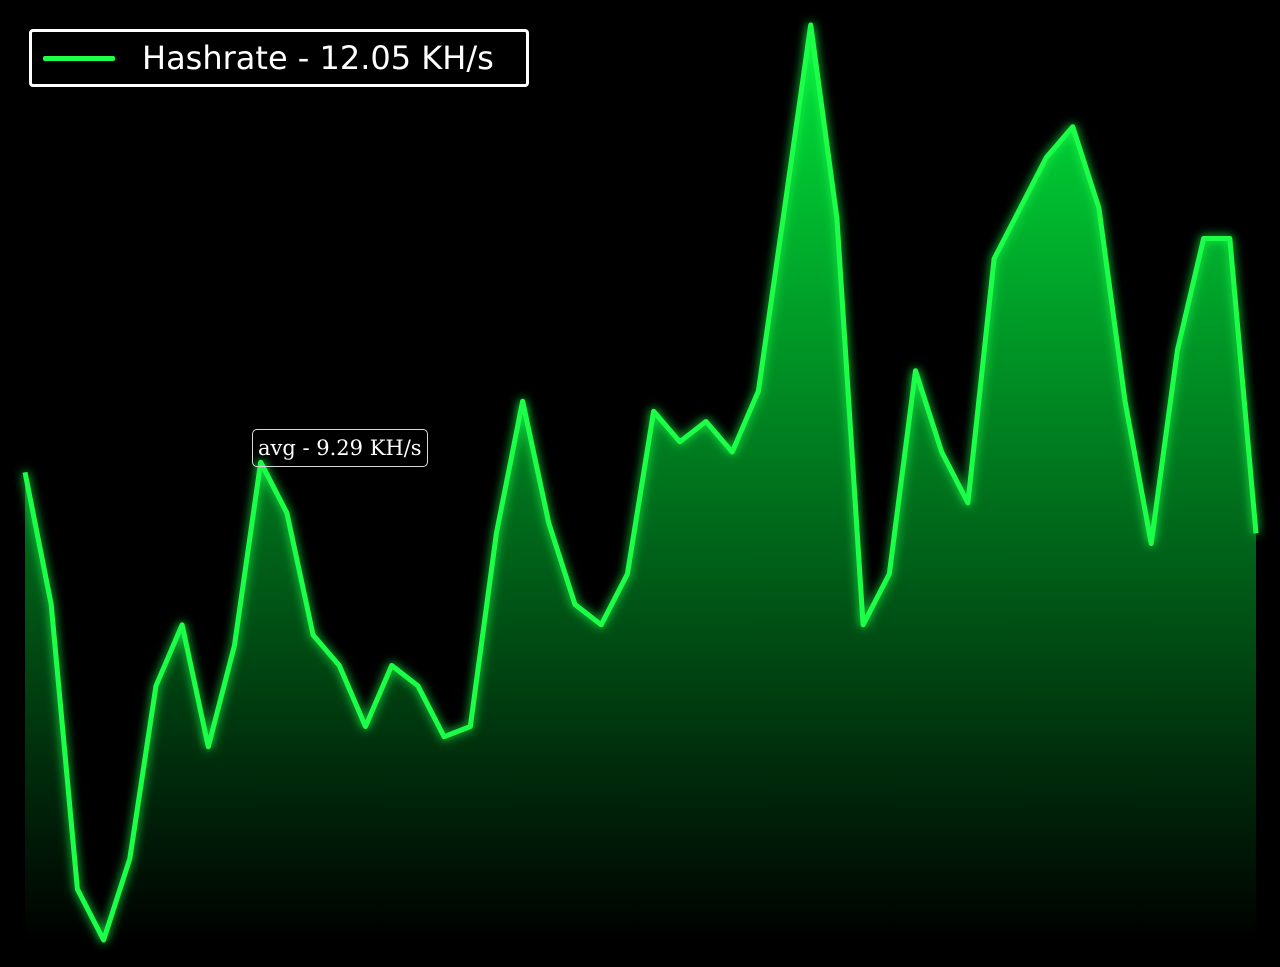 Image resolution: width=1280 pixels, height=967 pixels. I want to click on legend-label: Hashrate - 12.05 KH/s, so click(318, 58).